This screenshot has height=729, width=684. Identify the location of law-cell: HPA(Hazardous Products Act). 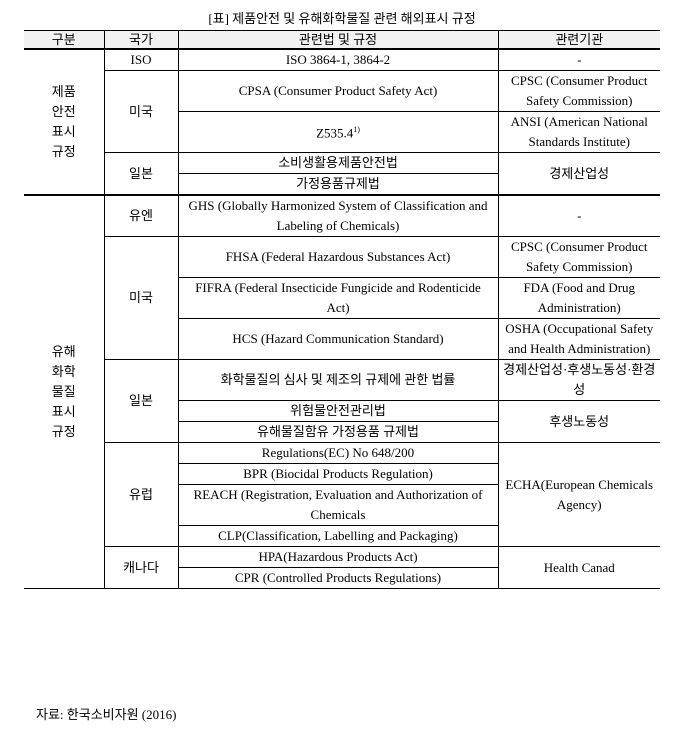
(338, 557).